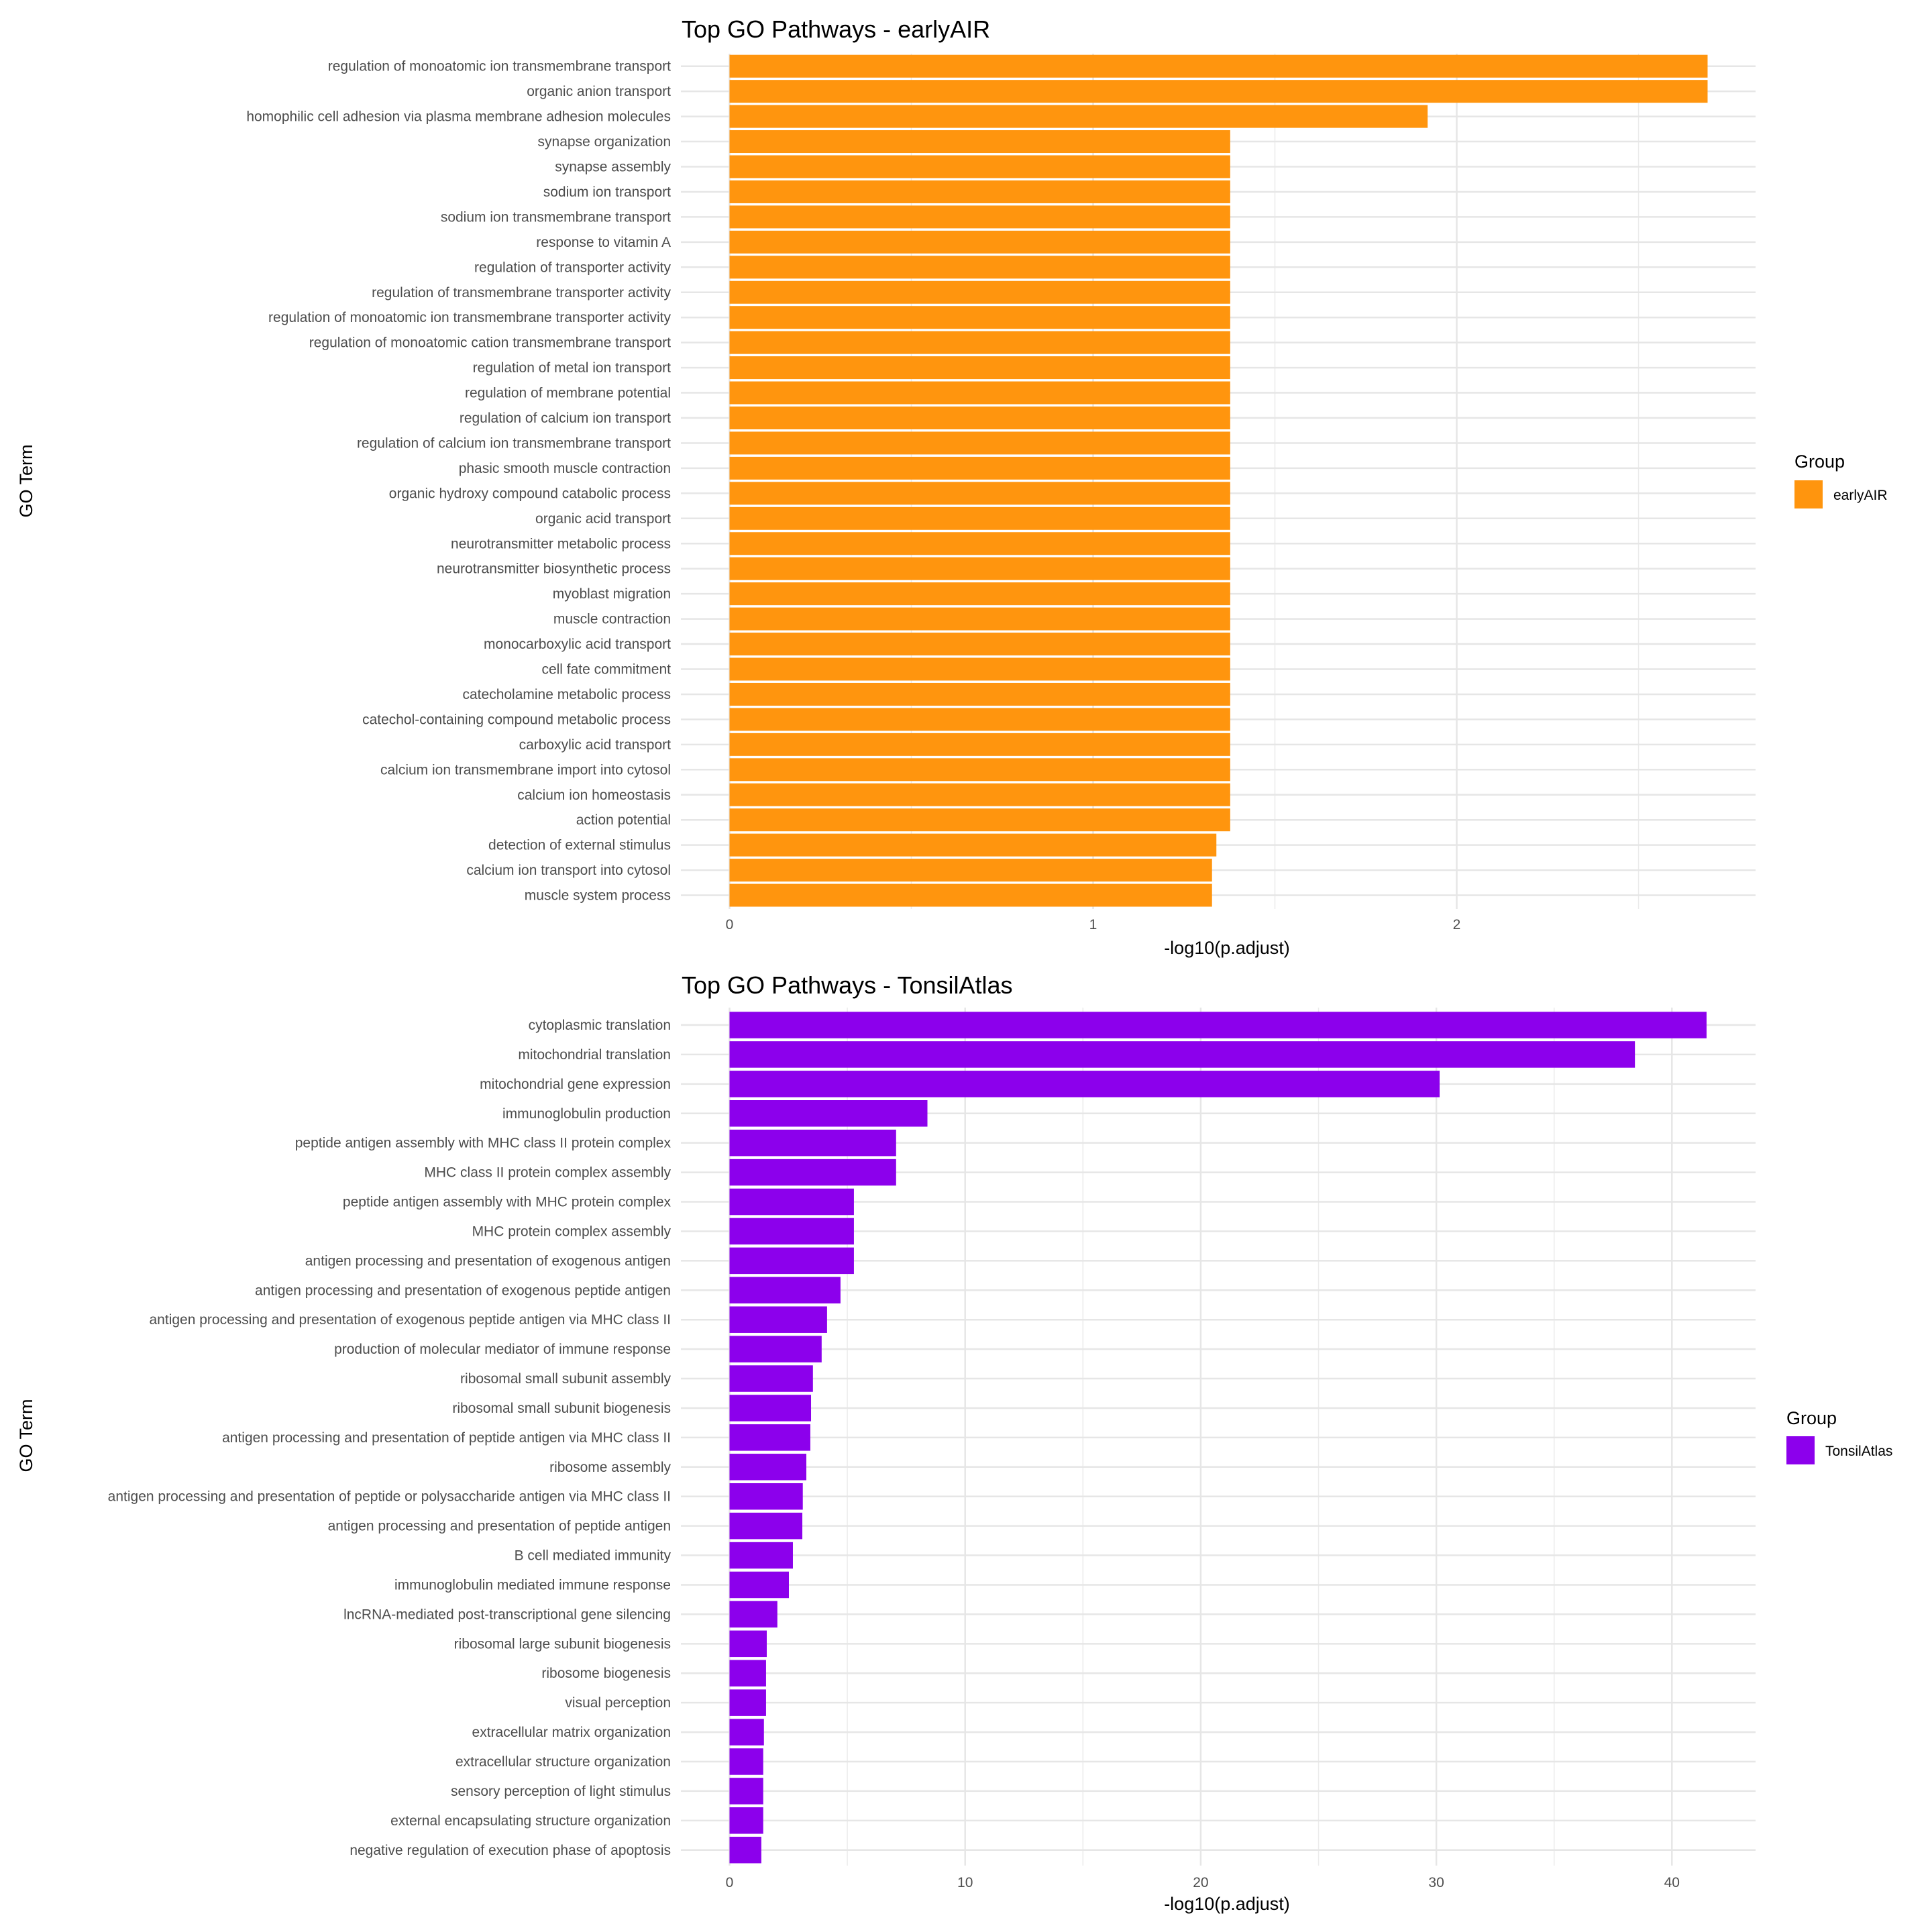 The height and width of the screenshot is (1932, 1932). Describe the element at coordinates (604, 142) in the screenshot. I see `y-tick-label: synapse organization` at that location.